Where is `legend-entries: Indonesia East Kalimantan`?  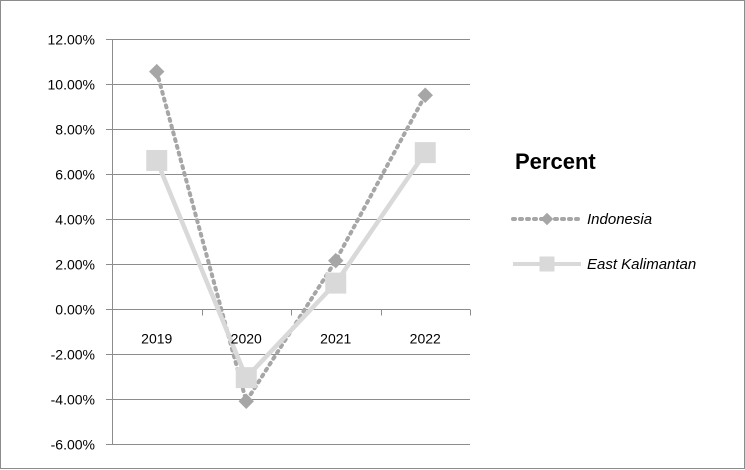 legend-entries: Indonesia East Kalimantan is located at coordinates (603, 242).